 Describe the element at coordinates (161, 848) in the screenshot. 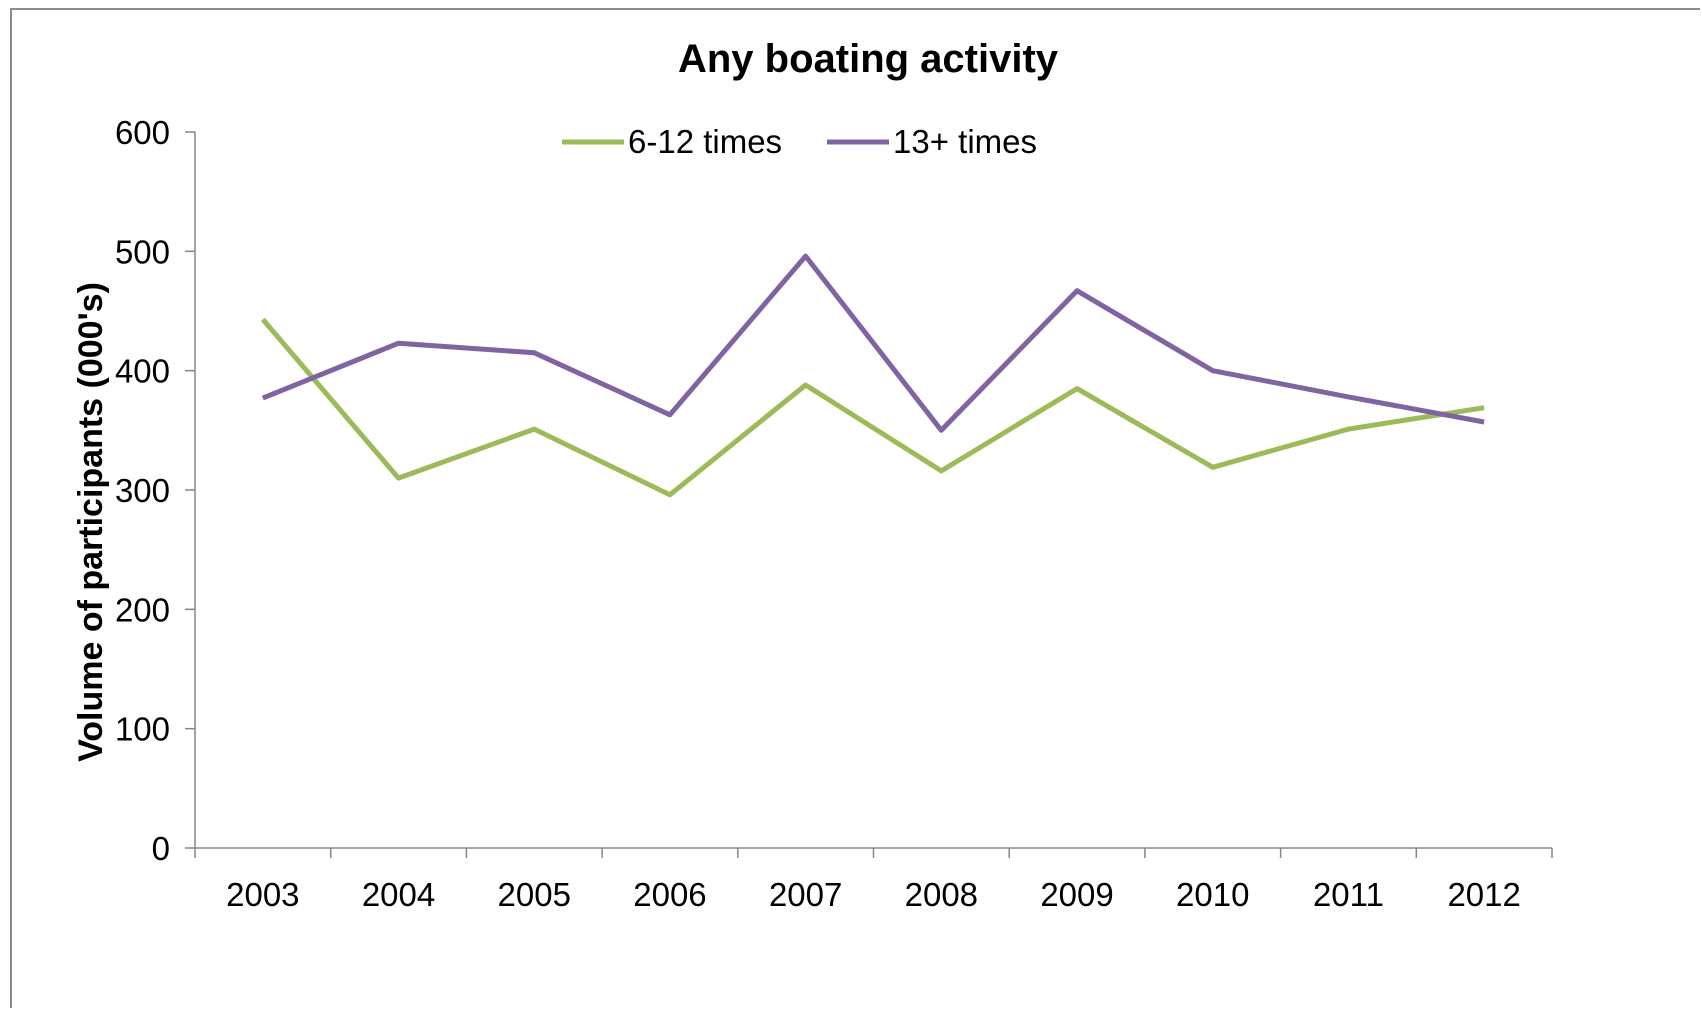

I see `y-tick-label: 0` at that location.